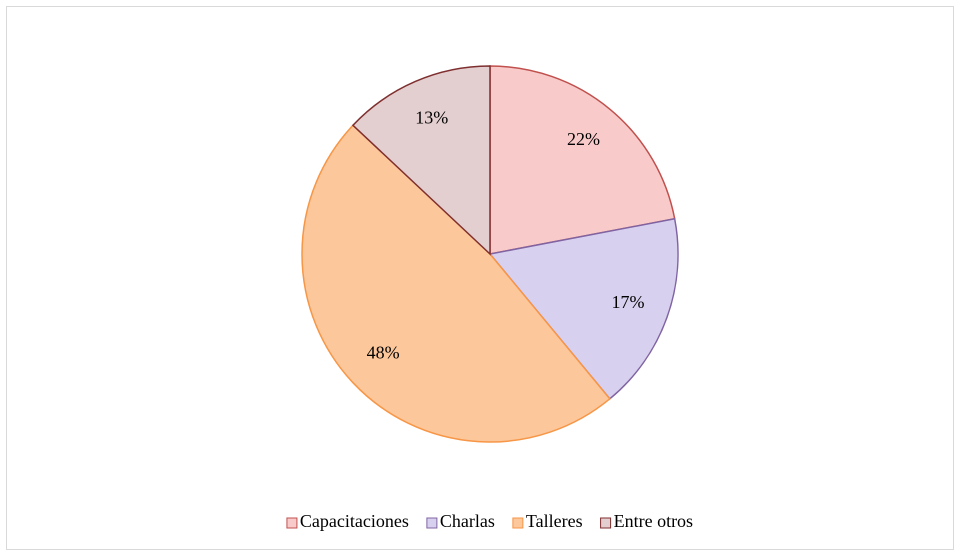 The height and width of the screenshot is (555, 960). I want to click on legend-label: Entre otros, so click(653, 521).